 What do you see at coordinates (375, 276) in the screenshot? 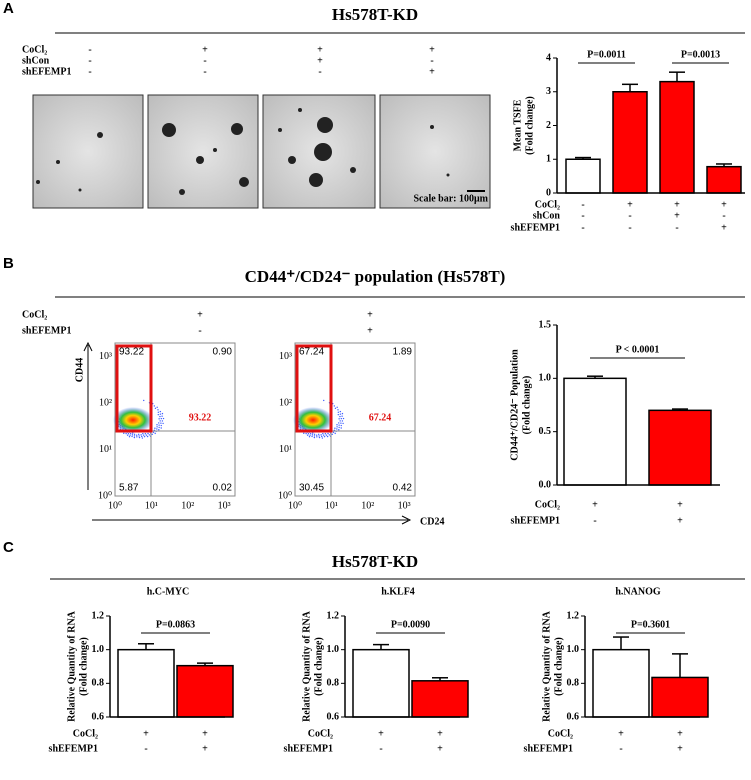
I see `panel-title: CD44⁺/CD24⁻ population (Hs578T)` at bounding box center [375, 276].